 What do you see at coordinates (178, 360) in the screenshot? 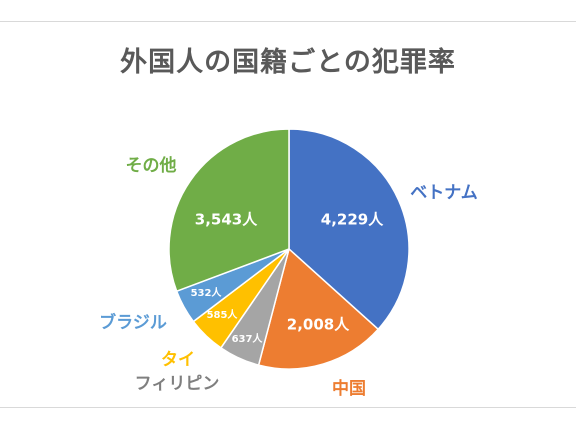
I see `category-label-3: タイ` at bounding box center [178, 360].